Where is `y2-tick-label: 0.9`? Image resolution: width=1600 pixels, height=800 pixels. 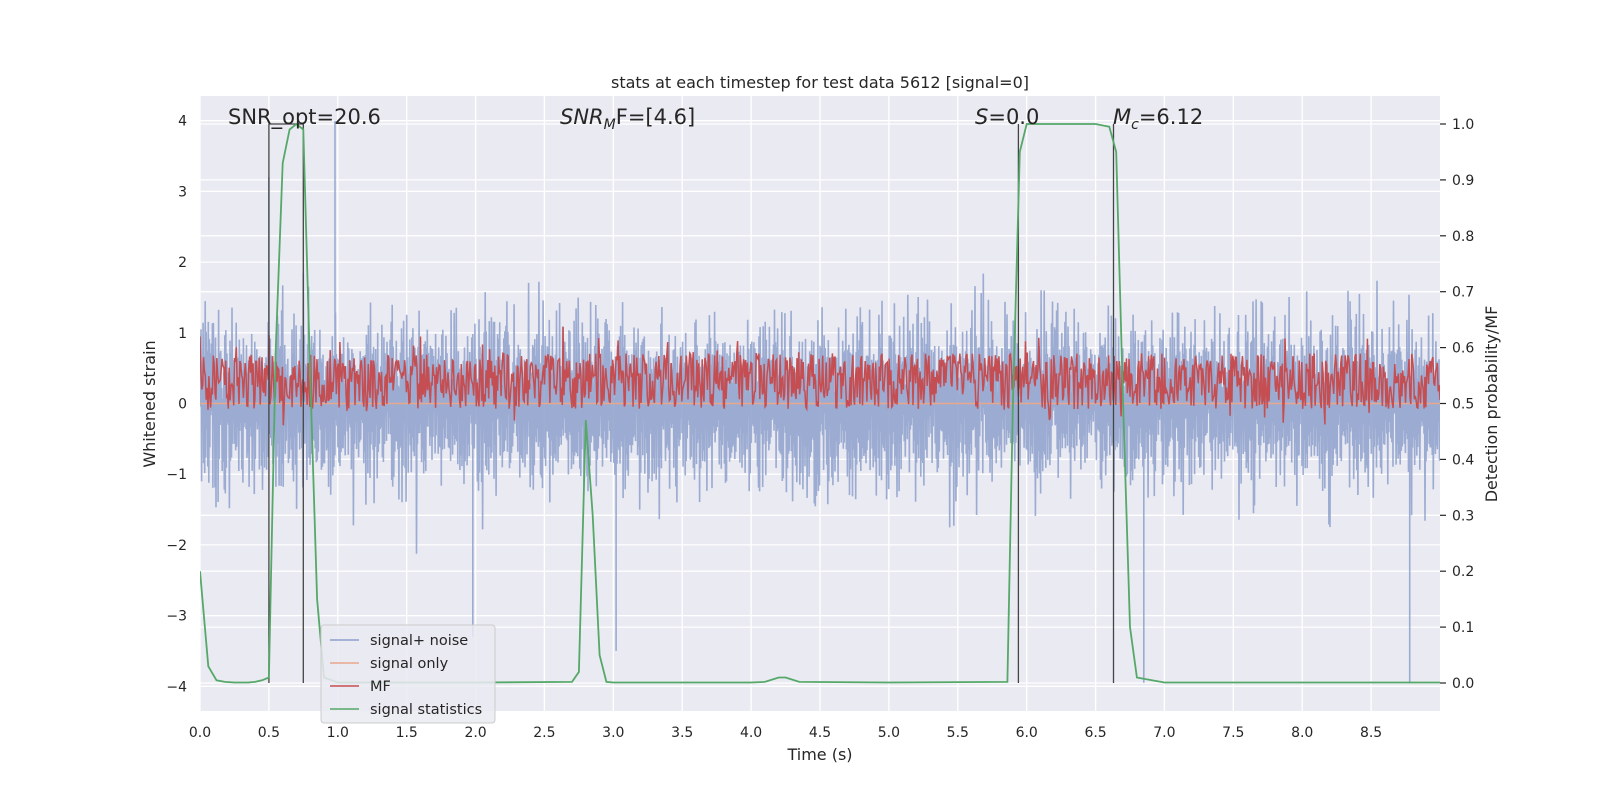
y2-tick-label: 0.9 is located at coordinates (1463, 181).